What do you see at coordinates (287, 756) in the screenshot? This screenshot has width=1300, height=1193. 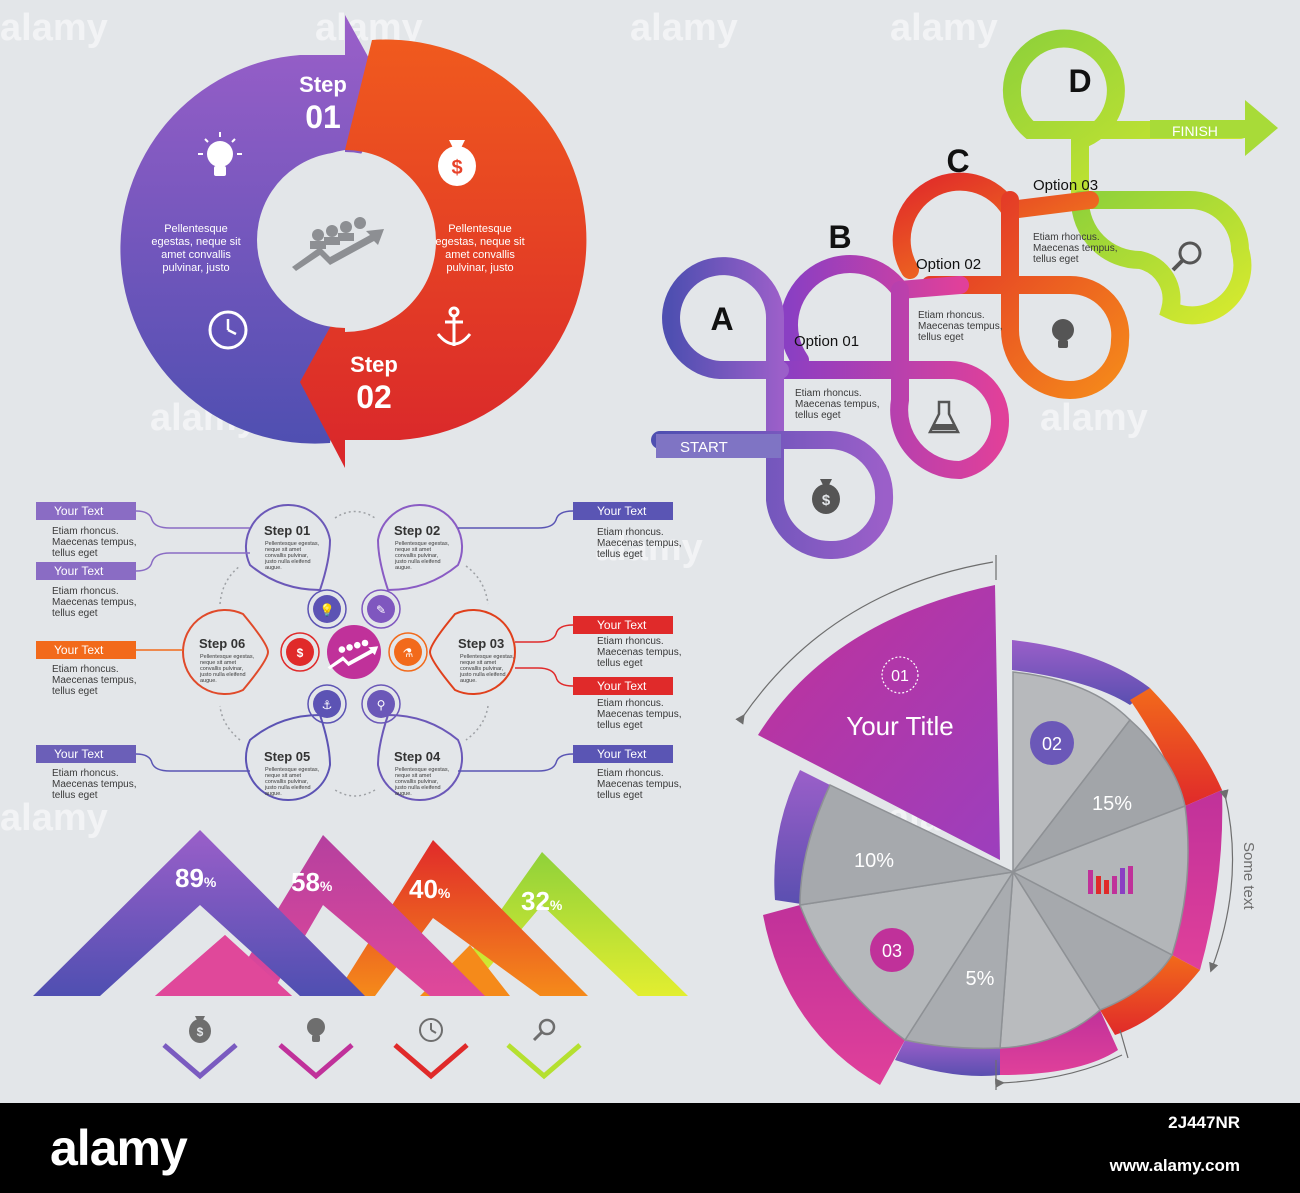 I see `flower-step-05: Step 05` at bounding box center [287, 756].